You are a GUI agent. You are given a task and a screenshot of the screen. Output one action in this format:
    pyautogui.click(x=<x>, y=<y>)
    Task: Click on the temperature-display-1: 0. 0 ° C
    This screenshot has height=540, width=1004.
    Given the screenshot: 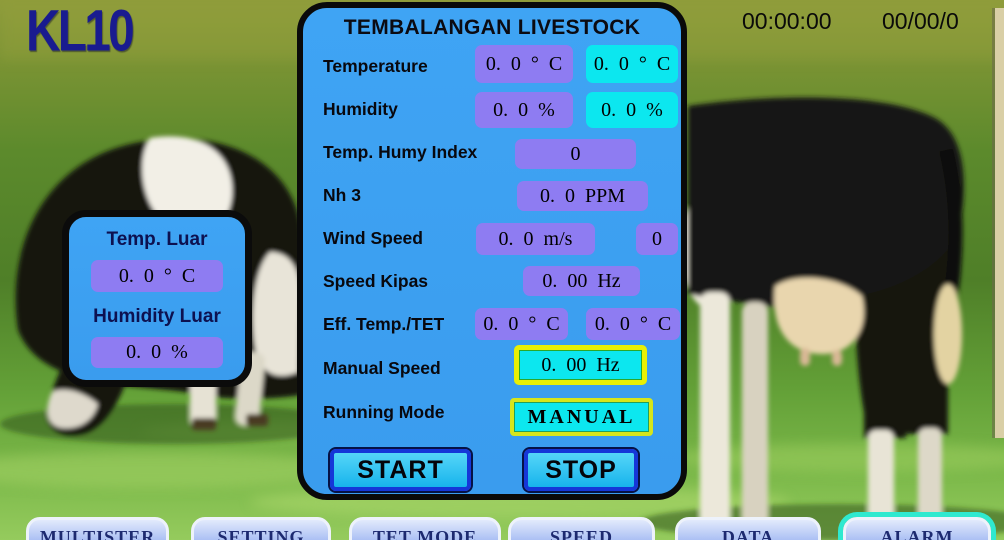 What is the action you would take?
    pyautogui.click(x=524, y=64)
    